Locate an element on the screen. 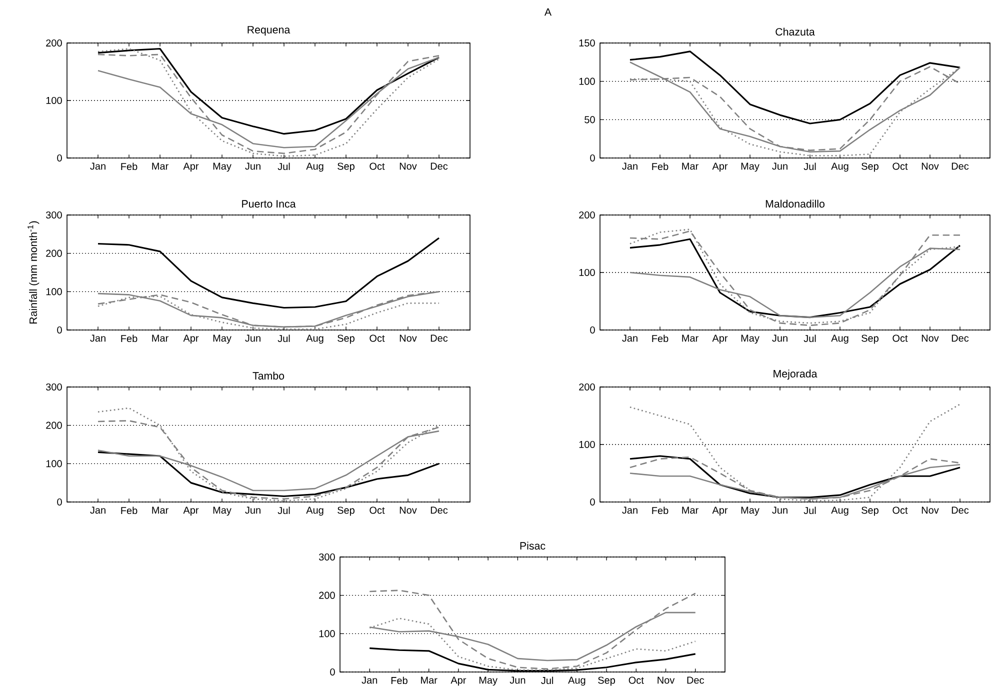 This screenshot has height=693, width=997. y-tick-label: 50 is located at coordinates (589, 120).